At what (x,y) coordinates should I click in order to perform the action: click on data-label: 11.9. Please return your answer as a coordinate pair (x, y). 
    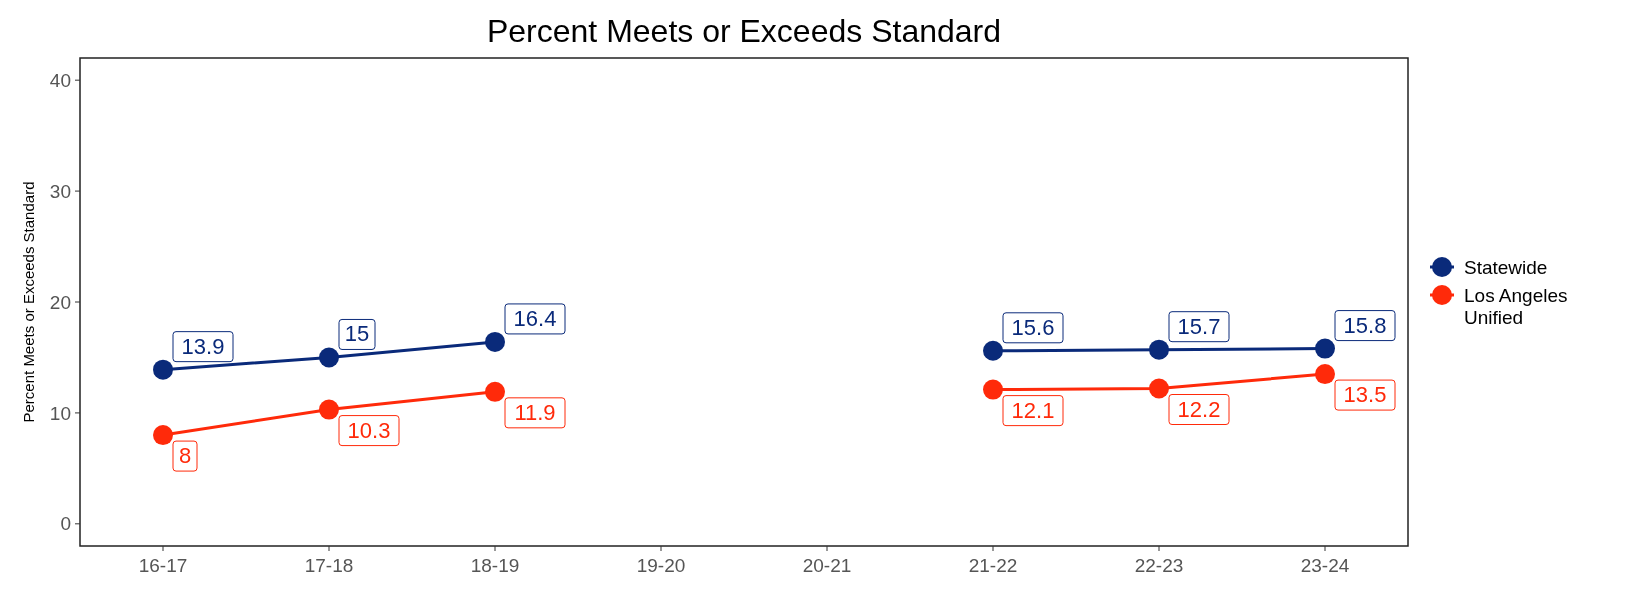
    Looking at the image, I should click on (535, 412).